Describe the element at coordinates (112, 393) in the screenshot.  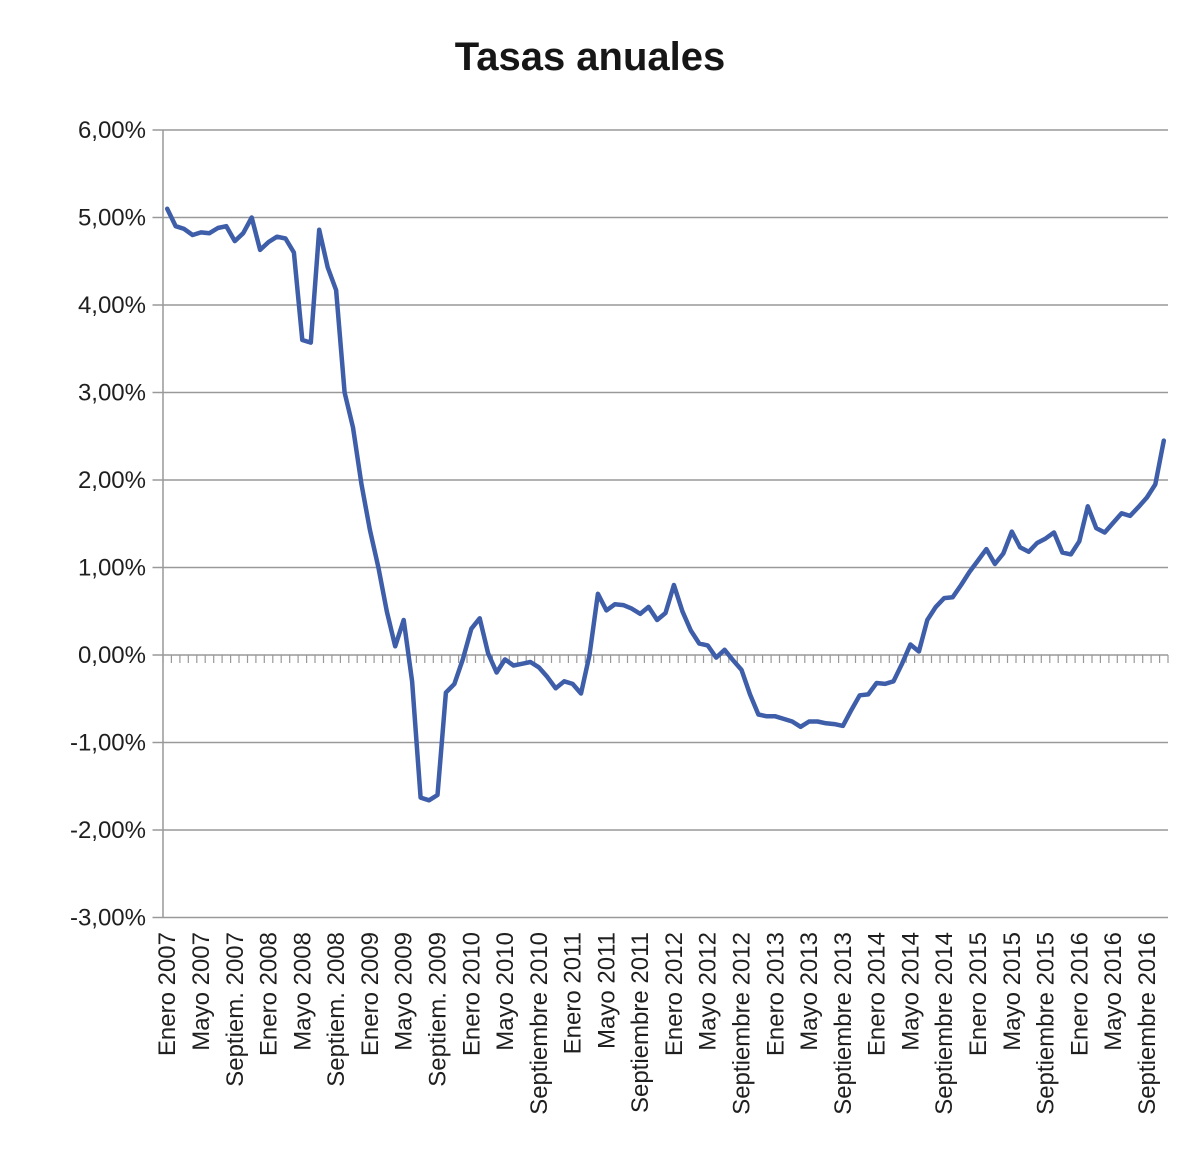
I see `y-axis-label: 3,00%` at that location.